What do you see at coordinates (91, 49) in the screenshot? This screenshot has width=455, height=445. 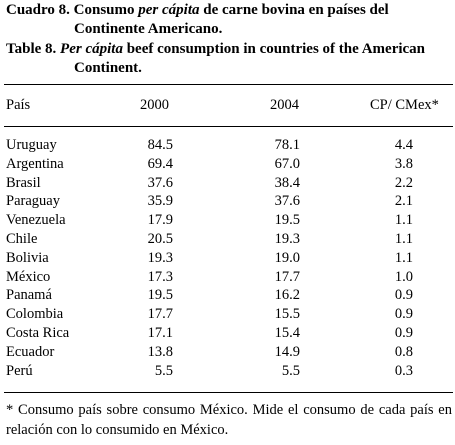 I see `caption-english-italic: Per cápita` at bounding box center [91, 49].